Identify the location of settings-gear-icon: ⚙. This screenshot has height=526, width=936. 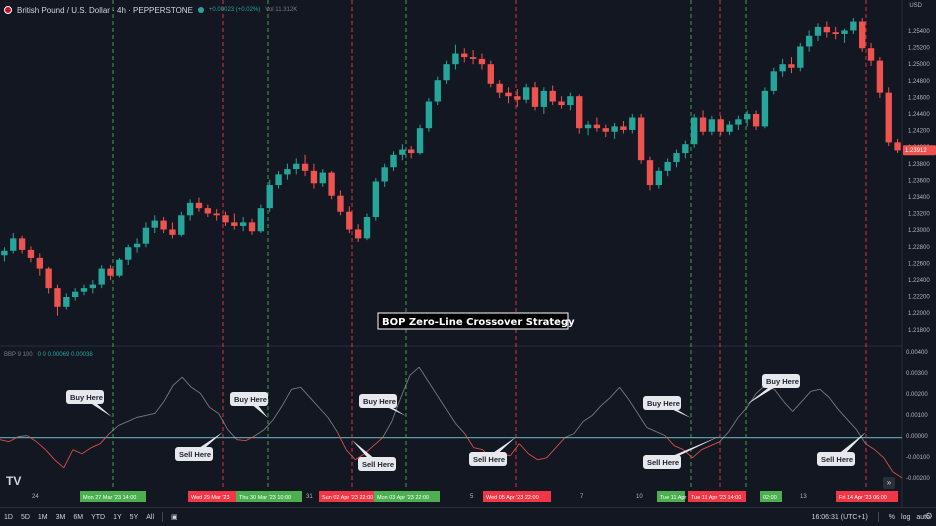
(928, 516).